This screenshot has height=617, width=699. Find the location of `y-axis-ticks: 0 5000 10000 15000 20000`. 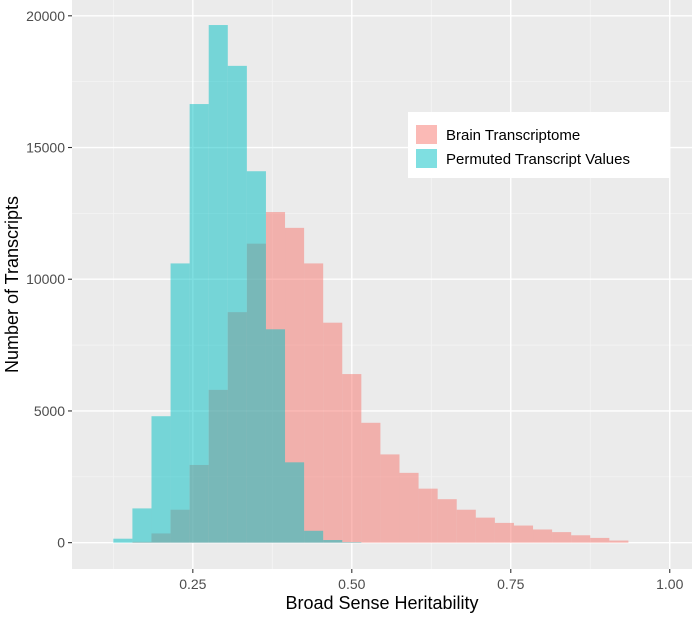

y-axis-ticks: 0 5000 10000 15000 20000 is located at coordinates (49, 279).